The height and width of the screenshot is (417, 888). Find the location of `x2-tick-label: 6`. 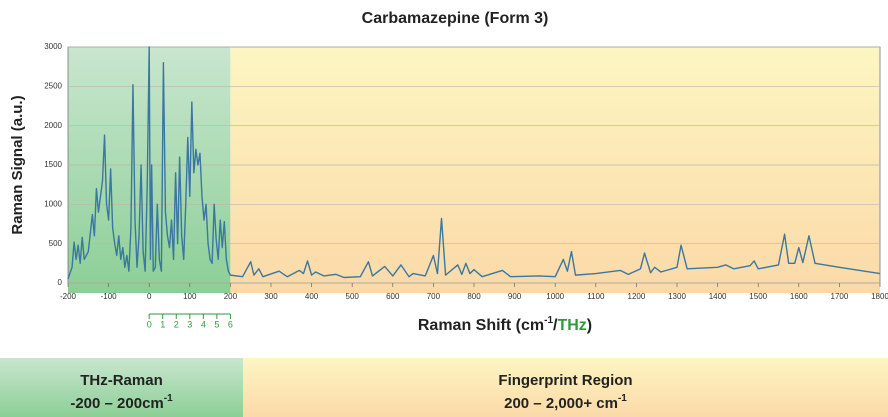

x2-tick-label: 6 is located at coordinates (230, 324).